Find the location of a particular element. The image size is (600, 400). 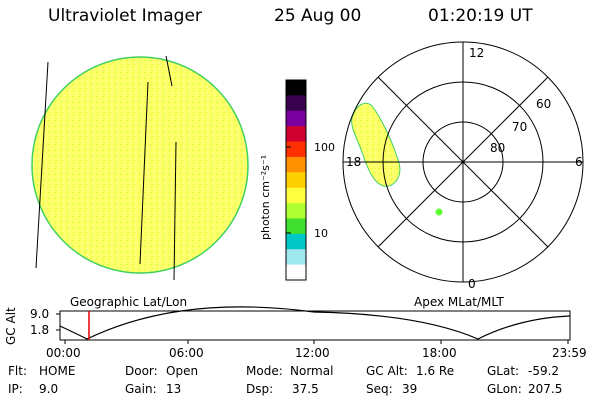

door-value: Open is located at coordinates (182, 371).